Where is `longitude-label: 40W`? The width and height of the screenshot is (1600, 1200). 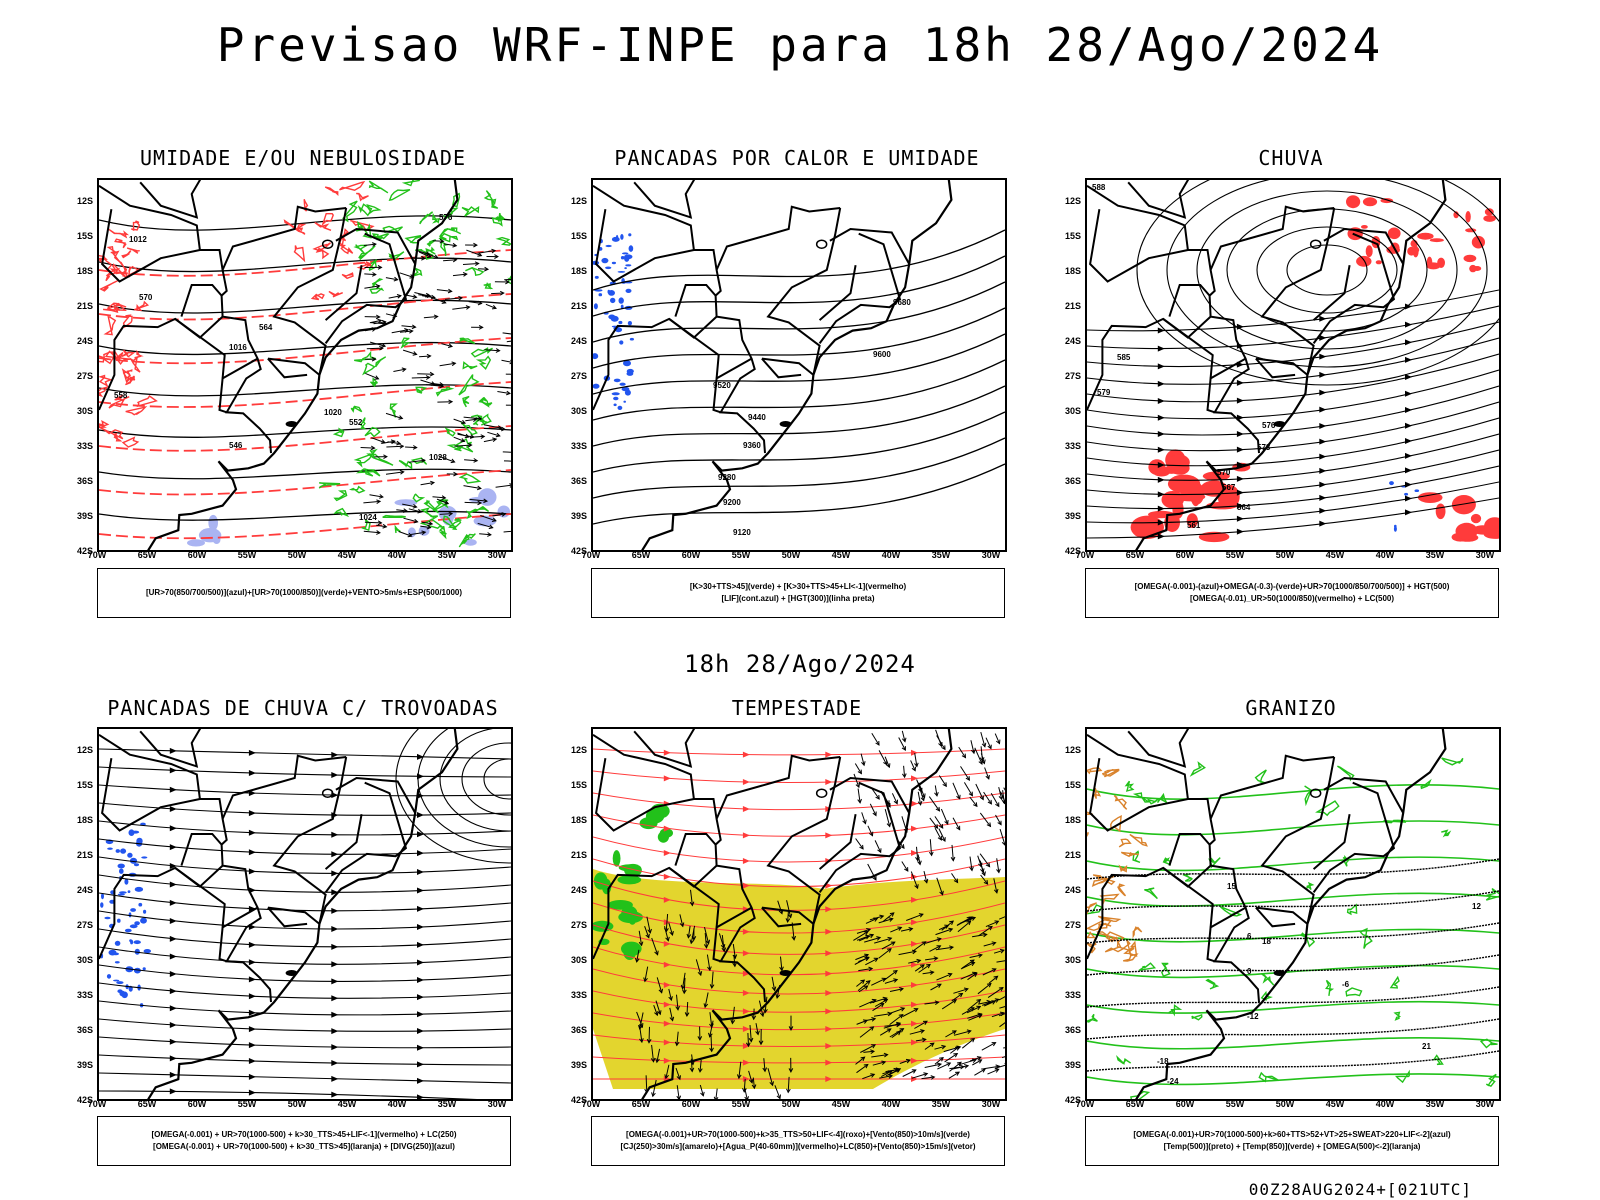
longitude-label: 40W is located at coordinates (397, 1104).